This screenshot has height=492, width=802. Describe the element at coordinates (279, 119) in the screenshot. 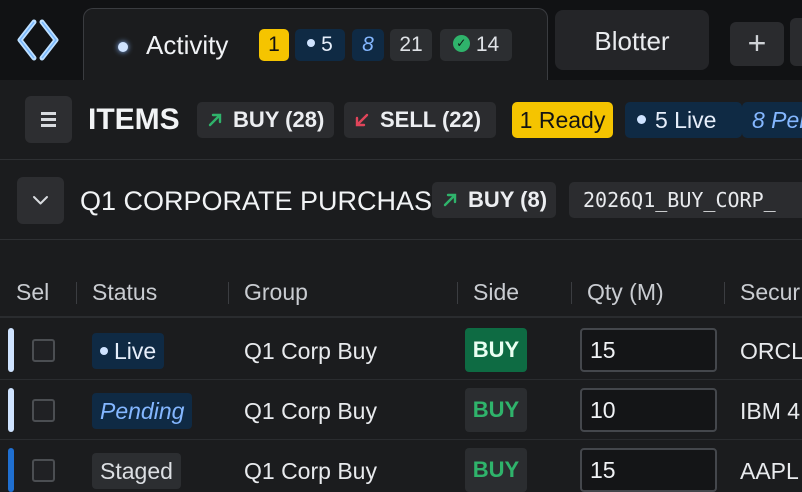

I see `buy-filter-label: BUY (28)` at that location.